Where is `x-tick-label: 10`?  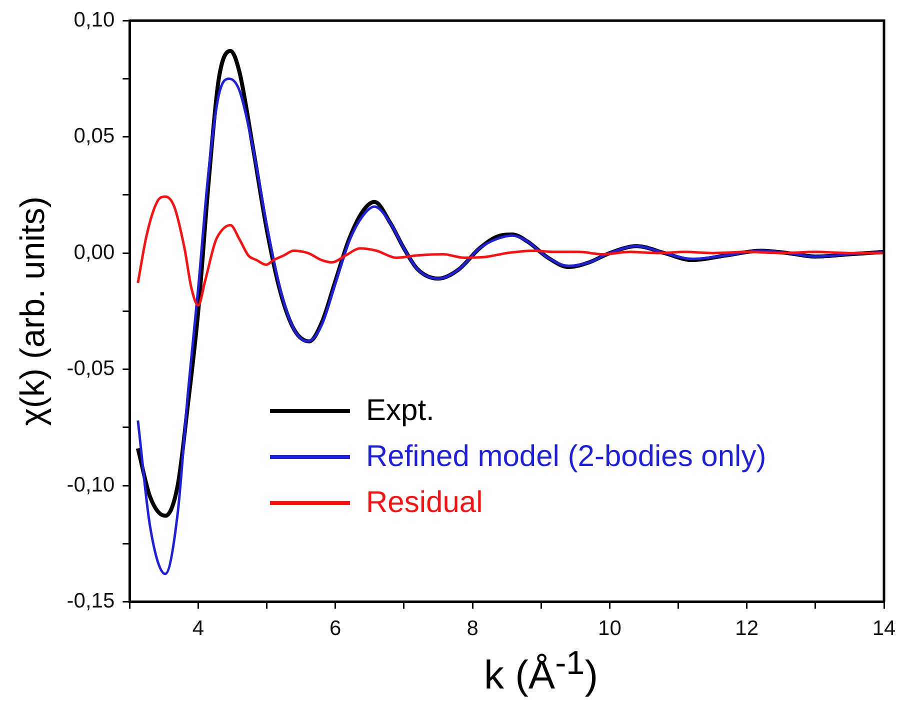 x-tick-label: 10 is located at coordinates (610, 628).